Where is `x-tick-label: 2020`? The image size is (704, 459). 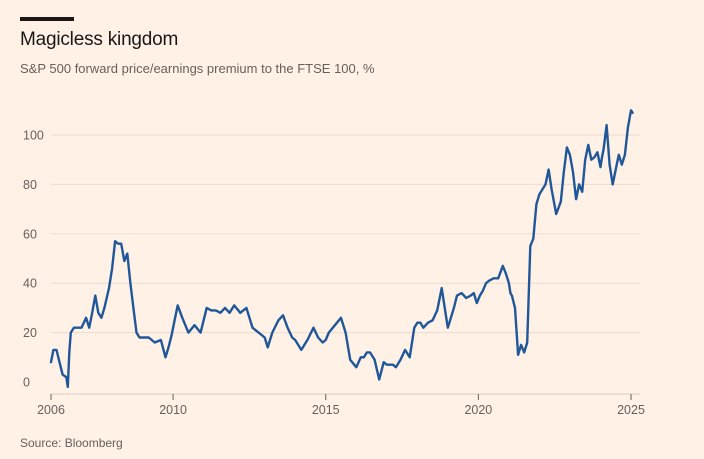 x-tick-label: 2020 is located at coordinates (478, 410).